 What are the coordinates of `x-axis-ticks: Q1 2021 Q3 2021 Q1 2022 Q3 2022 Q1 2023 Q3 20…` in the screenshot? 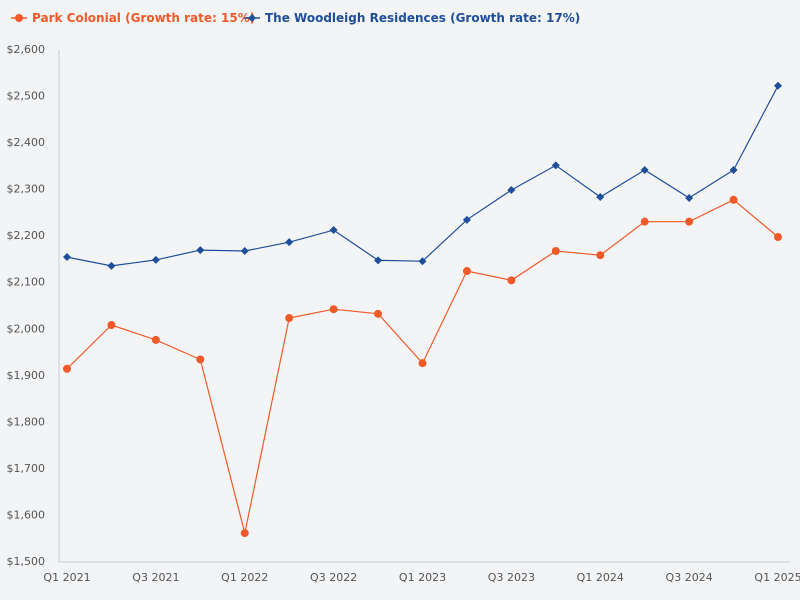 It's located at (421, 577).